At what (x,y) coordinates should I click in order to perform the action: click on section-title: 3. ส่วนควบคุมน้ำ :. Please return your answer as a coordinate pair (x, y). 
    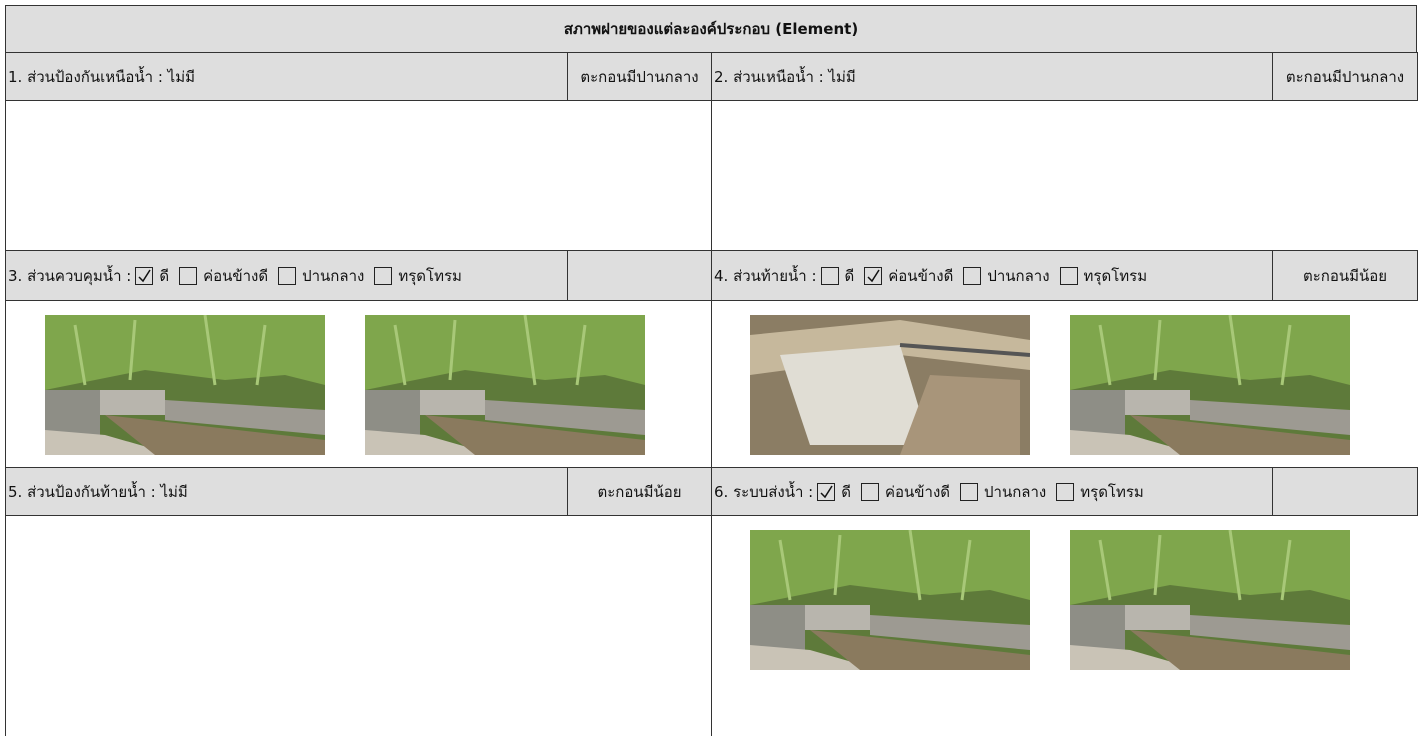
    Looking at the image, I should click on (70, 275).